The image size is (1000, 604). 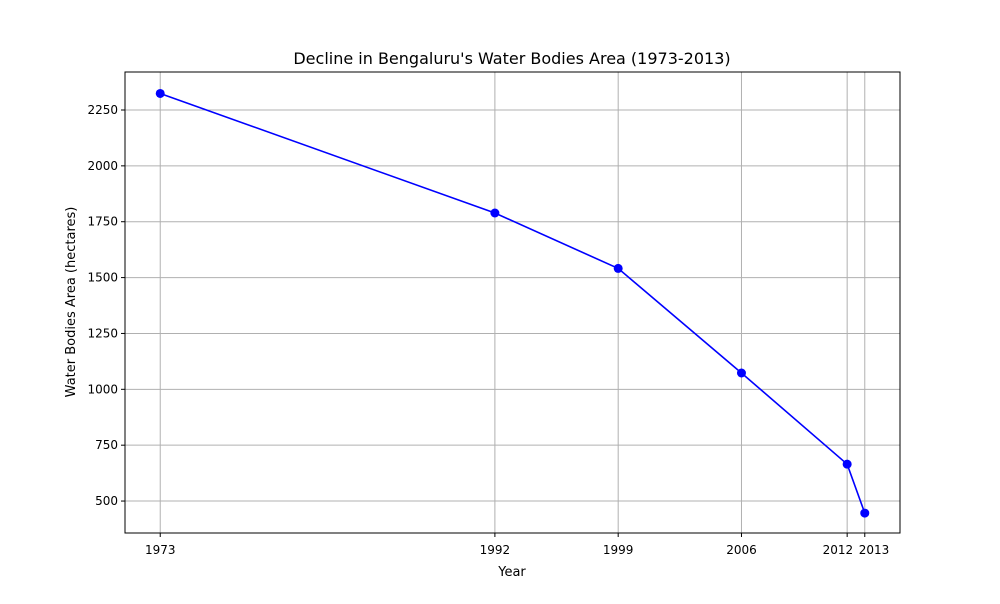 I want to click on x-tick-label: 1999, so click(x=618, y=550).